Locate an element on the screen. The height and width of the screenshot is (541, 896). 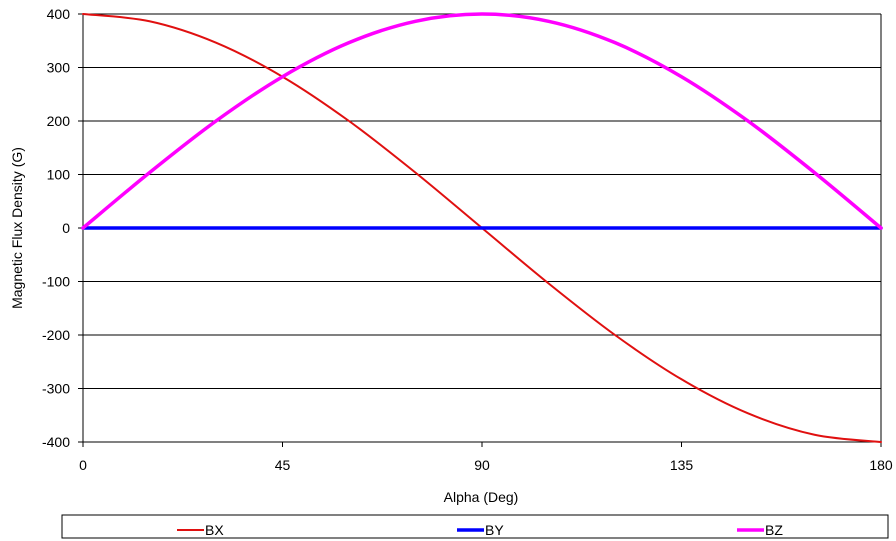
y-axis-title: Magnetic Flux Density (G) is located at coordinates (17, 228).